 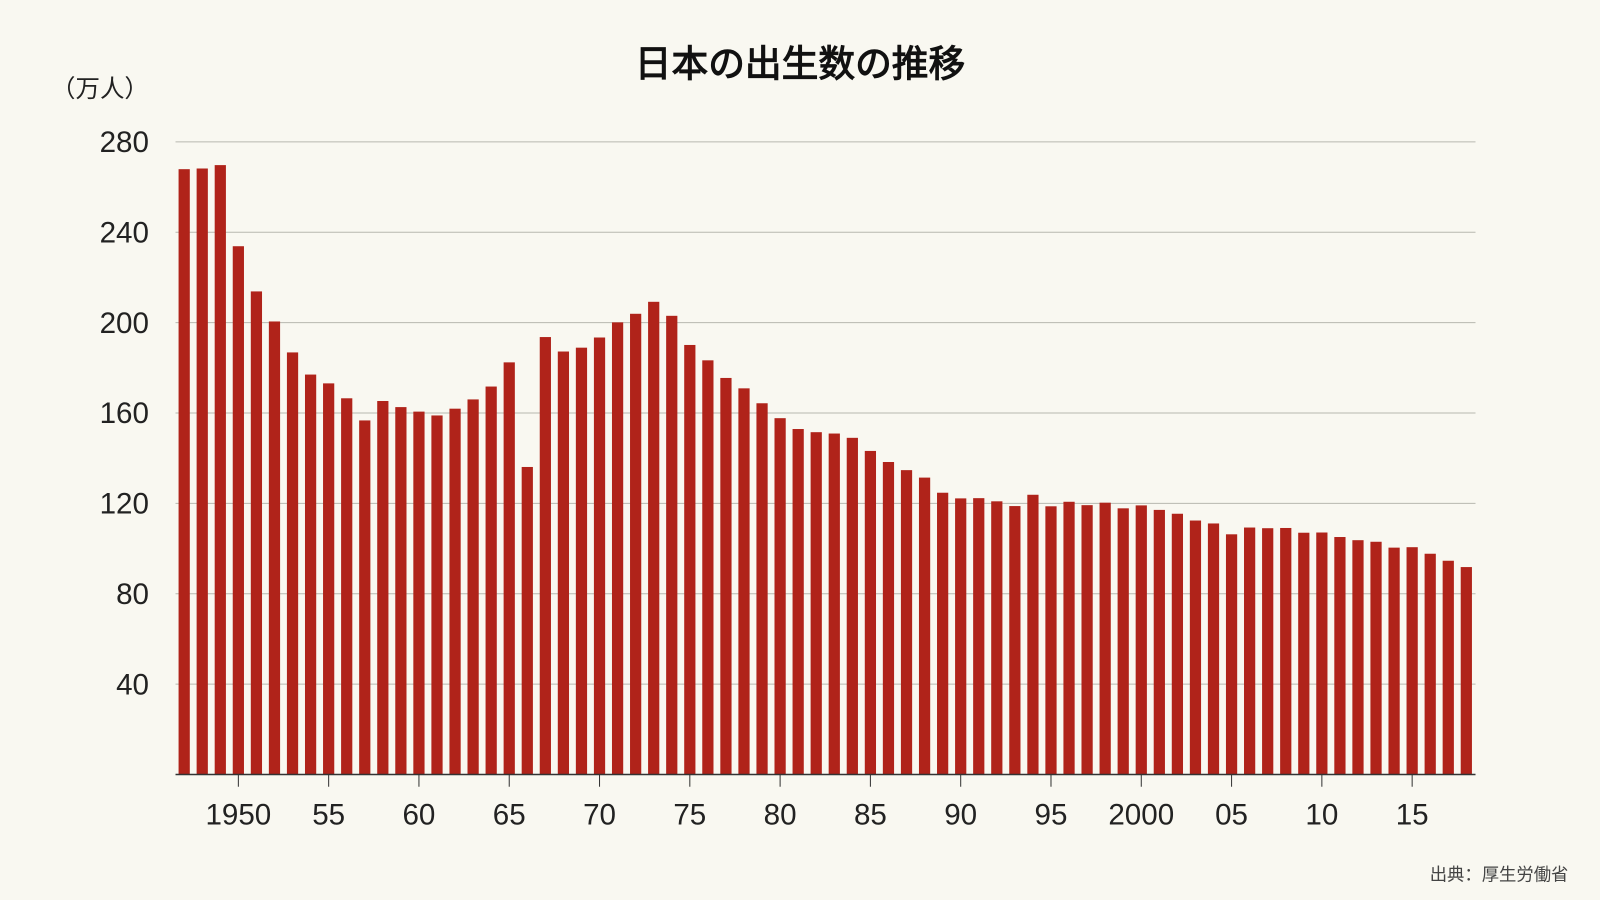 What do you see at coordinates (979, 636) in the screenshot?
I see `bar-1991` at bounding box center [979, 636].